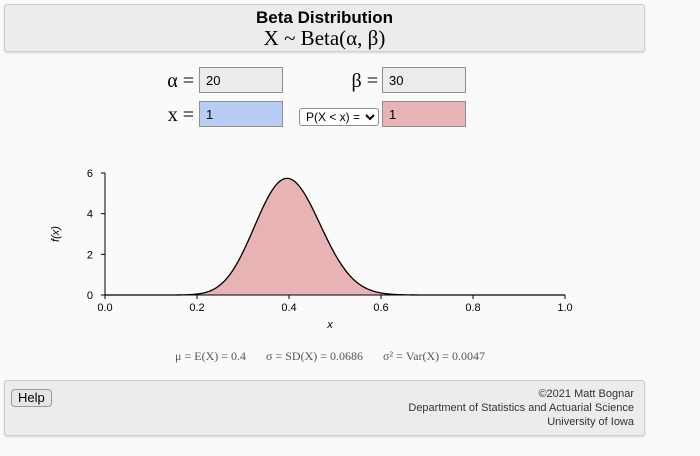 This screenshot has height=456, width=700. I want to click on help-button: Help, so click(31, 398).